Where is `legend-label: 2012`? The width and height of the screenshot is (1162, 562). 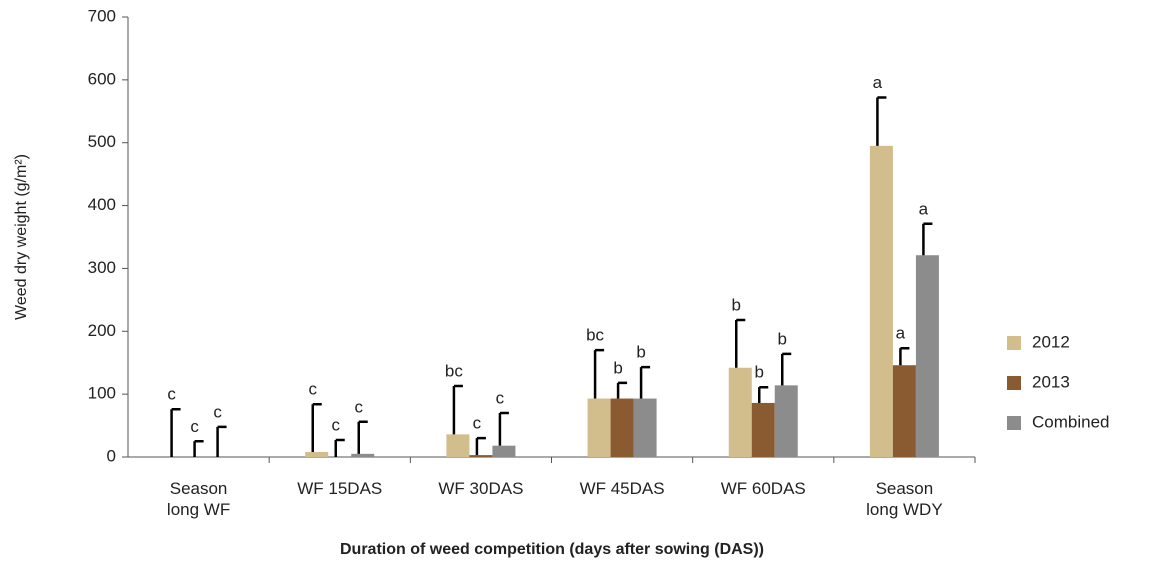 legend-label: 2012 is located at coordinates (1051, 341).